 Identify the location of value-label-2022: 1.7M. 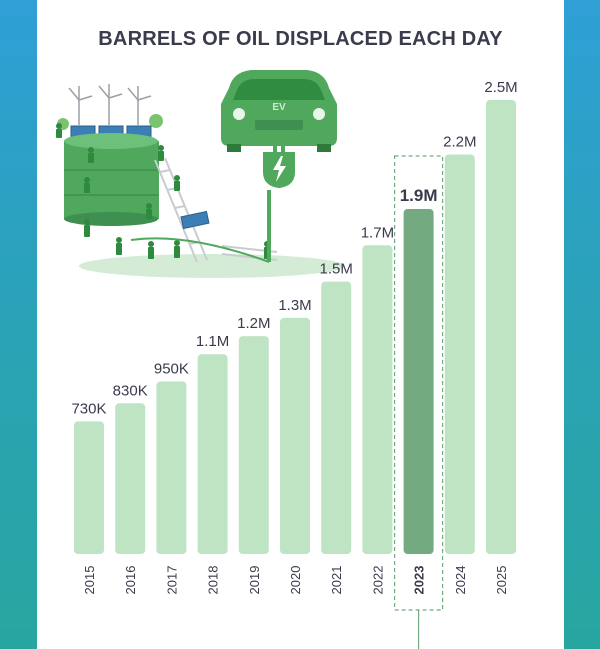
(377, 232).